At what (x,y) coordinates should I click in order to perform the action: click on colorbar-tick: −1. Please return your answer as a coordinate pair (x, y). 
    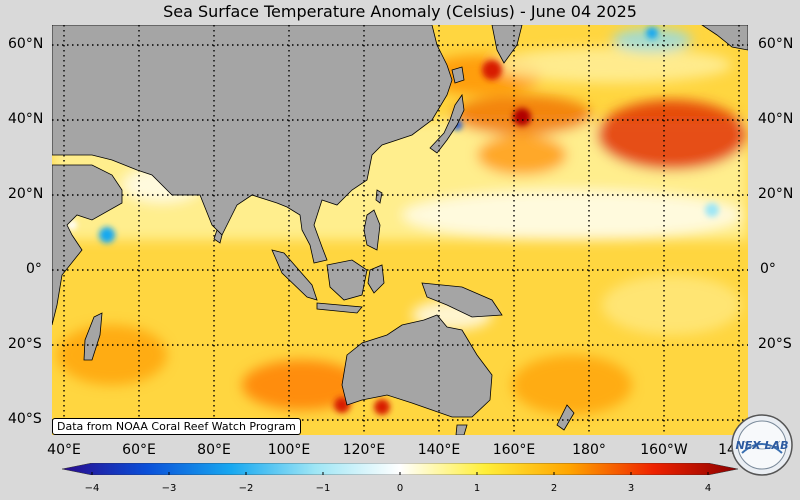
    Looking at the image, I should click on (323, 488).